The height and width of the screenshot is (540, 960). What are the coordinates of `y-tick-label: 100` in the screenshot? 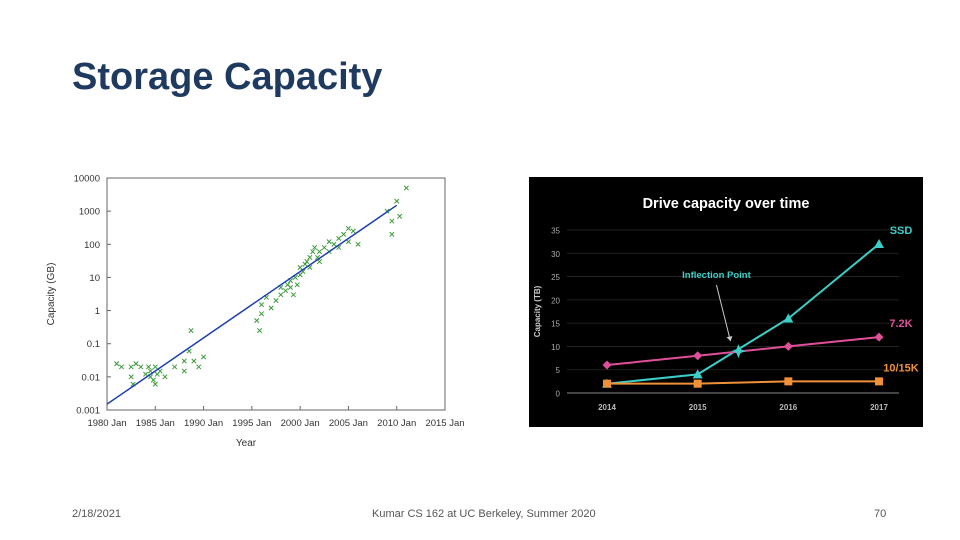 It's located at (92, 245).